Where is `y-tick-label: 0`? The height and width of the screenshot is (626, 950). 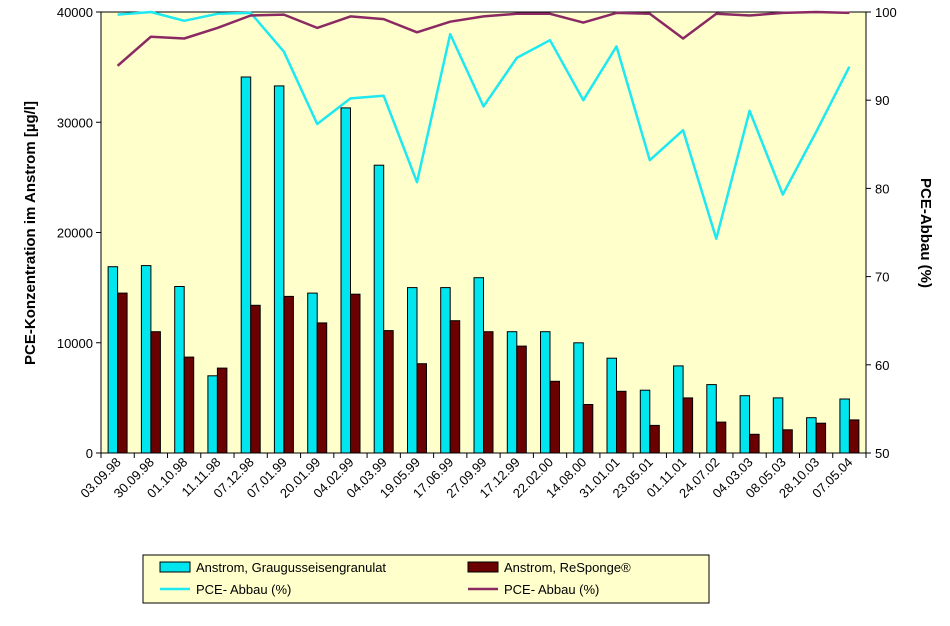
y-tick-label: 0 is located at coordinates (89, 453).